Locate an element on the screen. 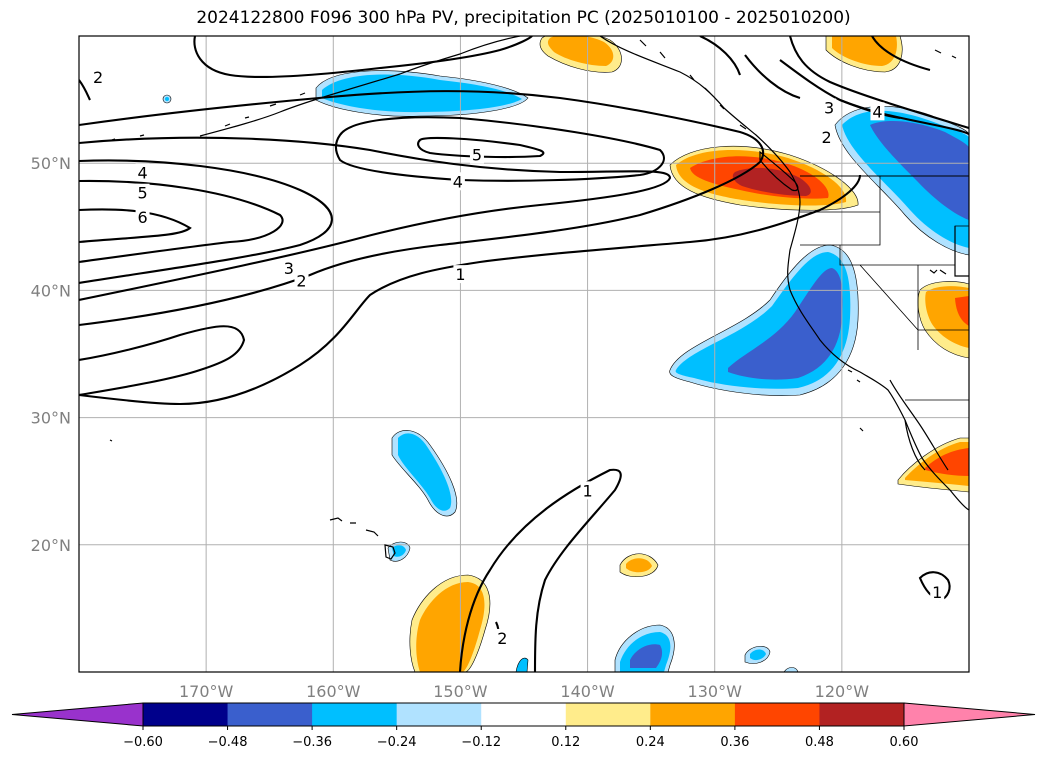  contour-label-10: 1 is located at coordinates (937, 592).